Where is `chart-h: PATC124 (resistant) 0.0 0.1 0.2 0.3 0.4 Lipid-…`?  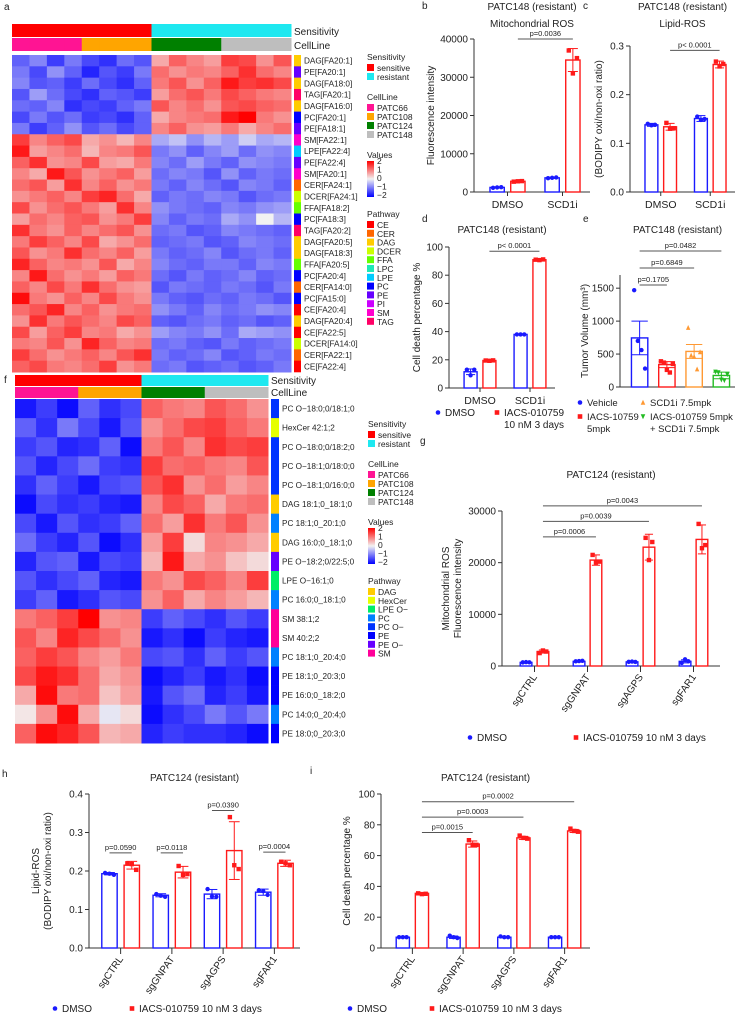
chart-h: PATC124 (resistant) 0.0 0.1 0.2 0.3 0.4 Lipid-… is located at coordinates (165, 894).